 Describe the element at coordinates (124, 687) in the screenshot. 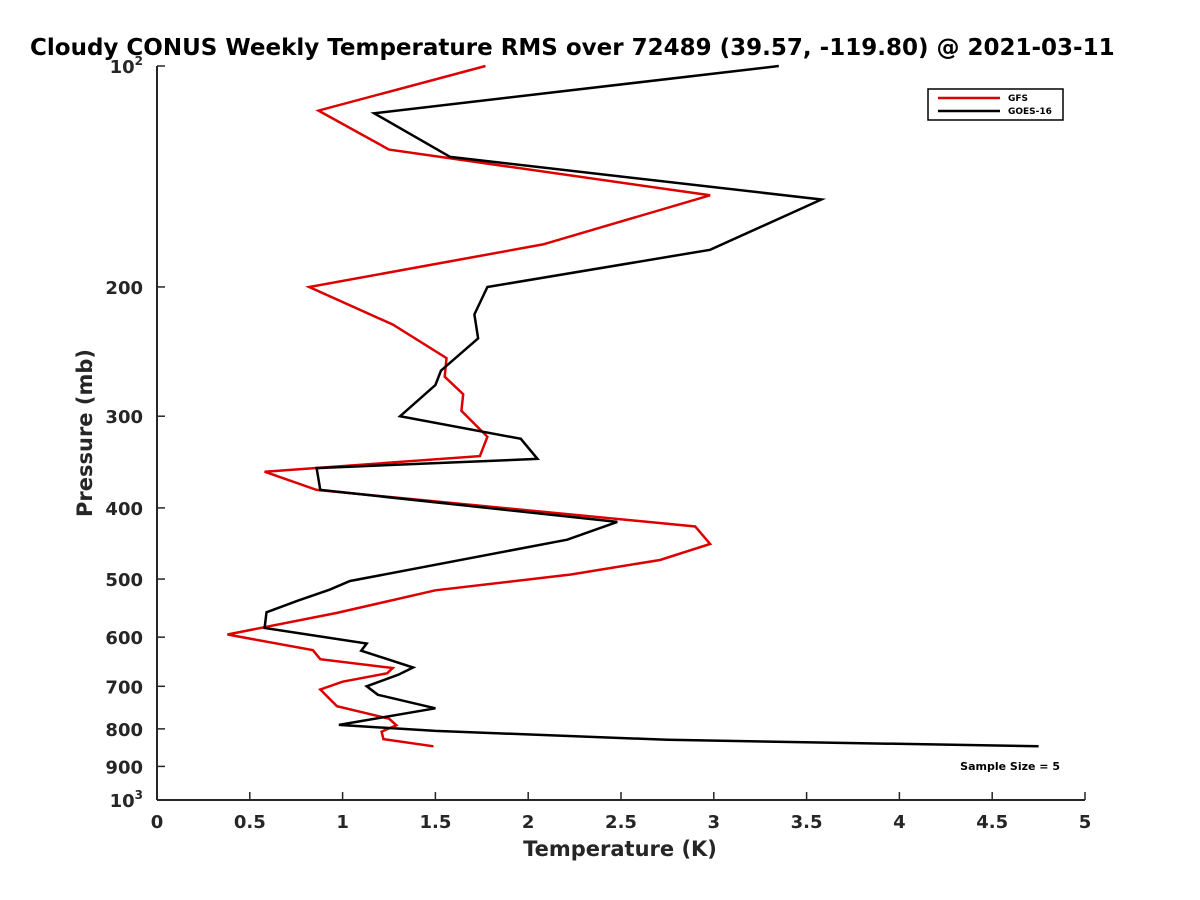

I see `y-tick-label: 700` at that location.